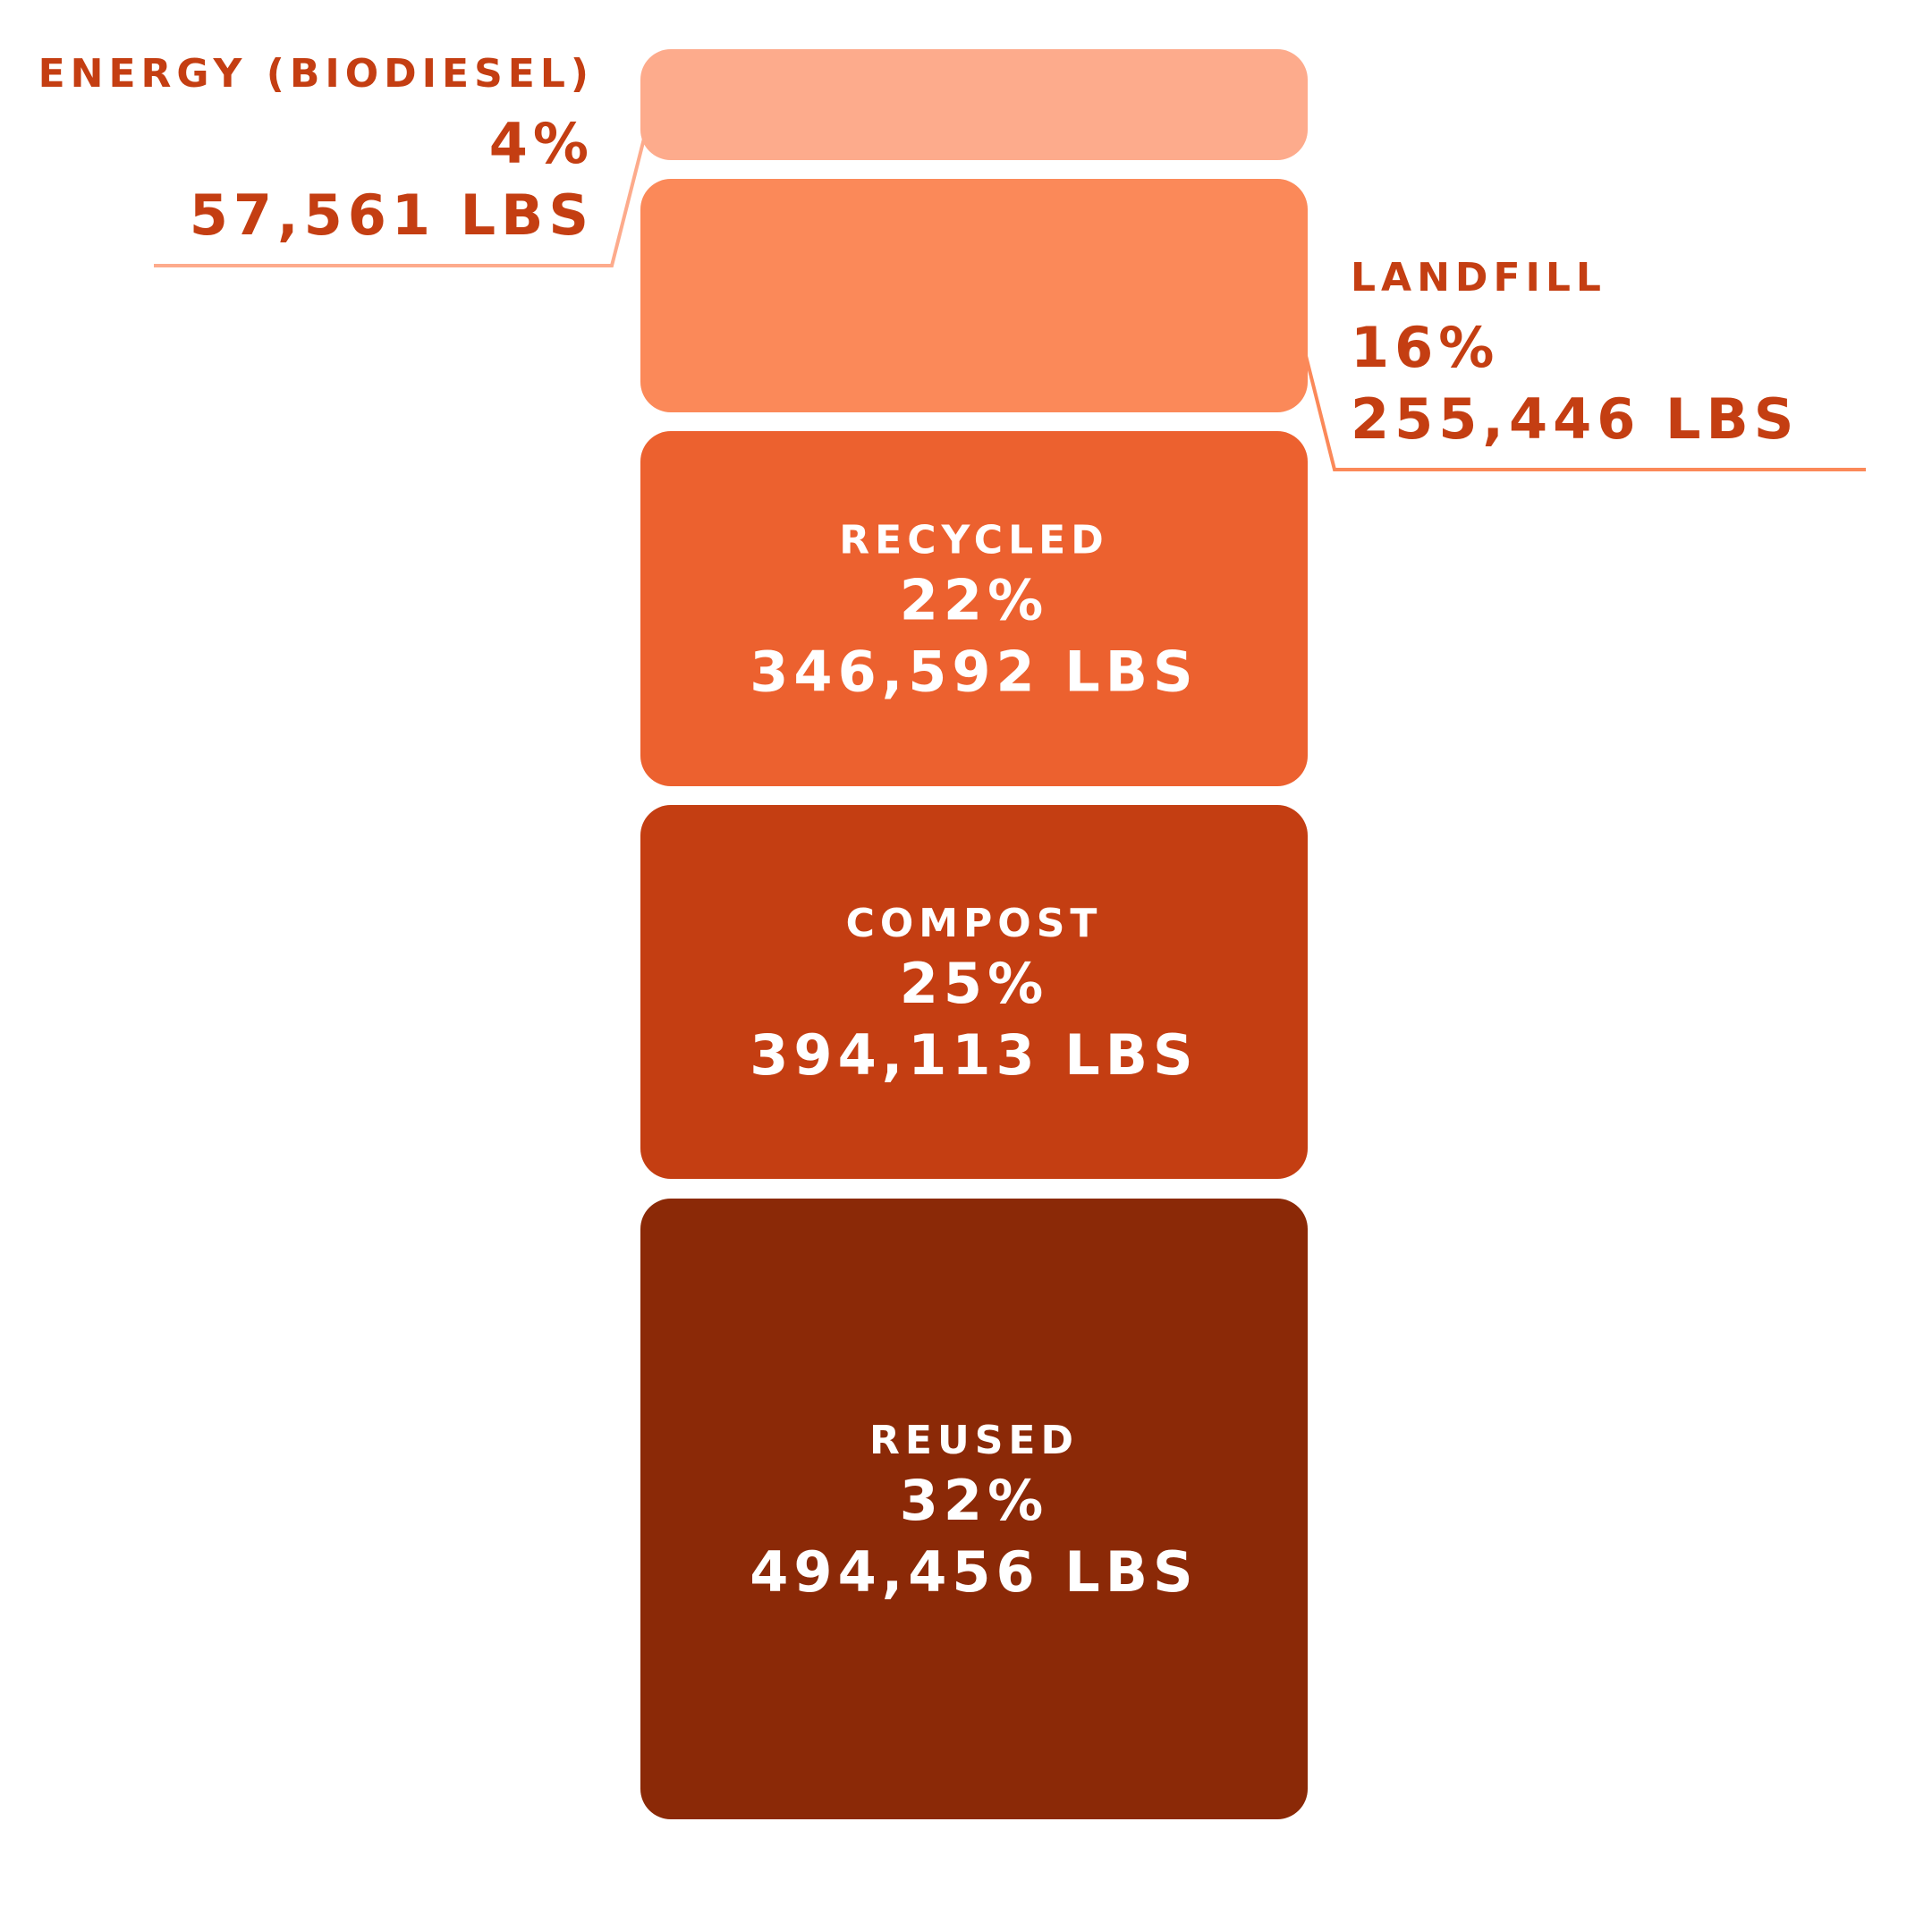 The height and width of the screenshot is (1932, 1932). Describe the element at coordinates (974, 923) in the screenshot. I see `segment-label-compost: COMPOST` at that location.